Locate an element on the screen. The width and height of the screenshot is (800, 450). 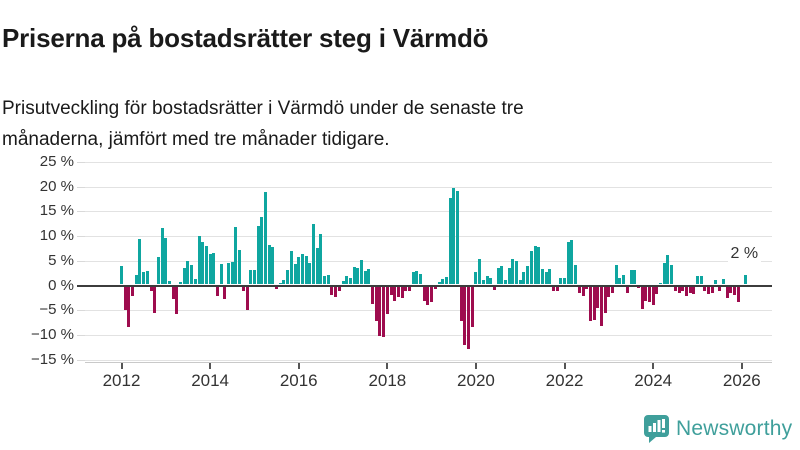
x-axis-label: 2022 is located at coordinates (564, 380).